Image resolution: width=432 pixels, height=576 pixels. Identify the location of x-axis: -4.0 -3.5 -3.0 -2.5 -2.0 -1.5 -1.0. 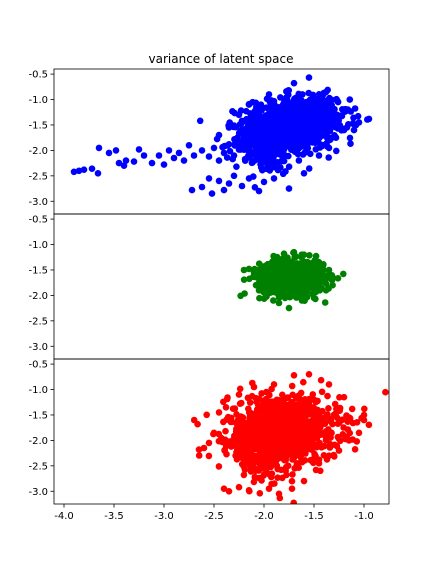
(214, 513).